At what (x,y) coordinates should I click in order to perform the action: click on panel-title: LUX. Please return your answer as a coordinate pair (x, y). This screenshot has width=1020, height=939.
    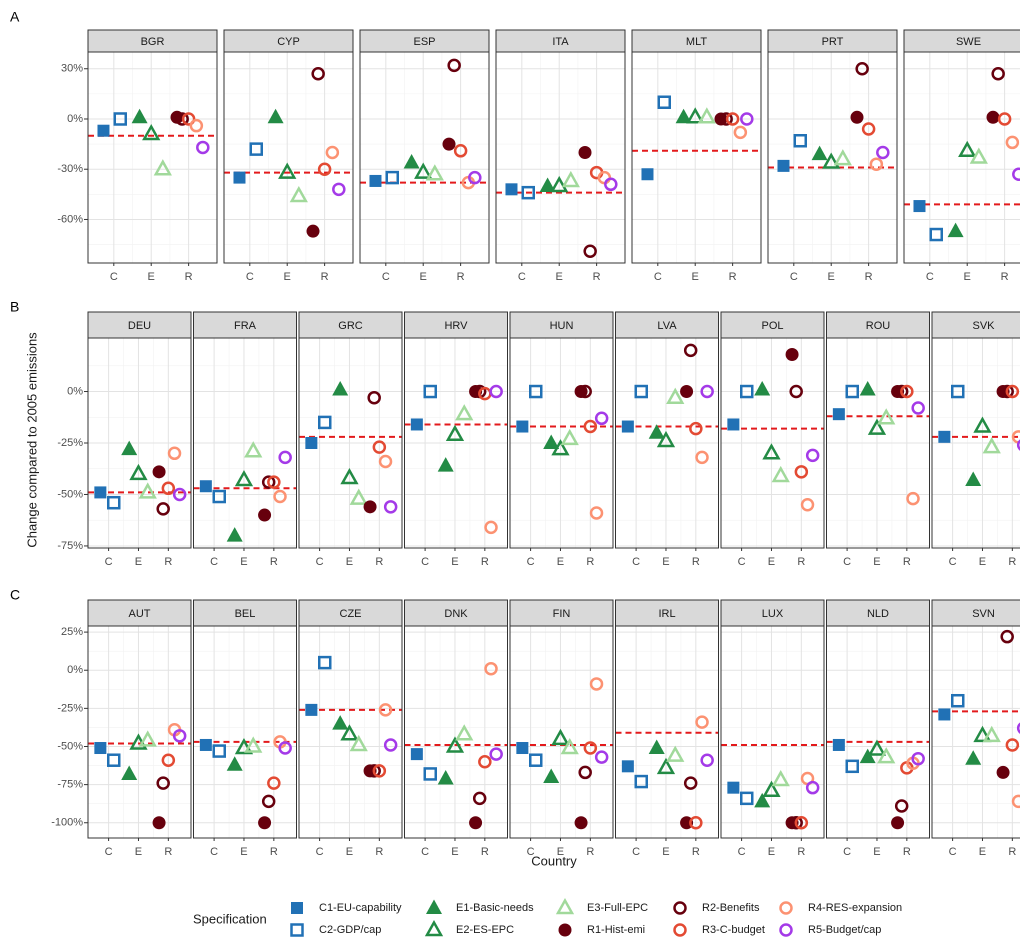
    Looking at the image, I should click on (773, 614).